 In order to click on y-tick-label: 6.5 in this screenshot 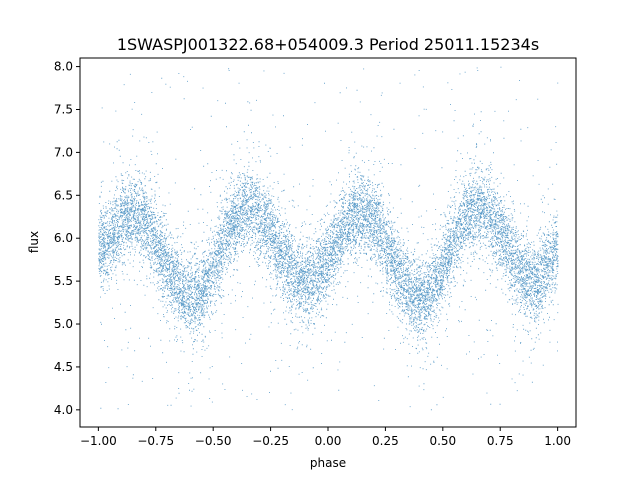, I will do `click(63, 195)`.